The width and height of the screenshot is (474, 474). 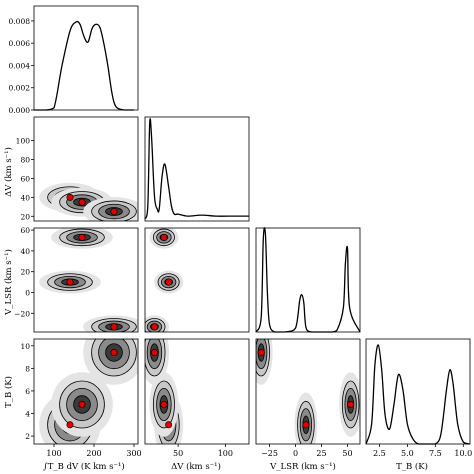 I want to click on ylabel-dV: ΔV (km s⁻¹), so click(x=8, y=172).